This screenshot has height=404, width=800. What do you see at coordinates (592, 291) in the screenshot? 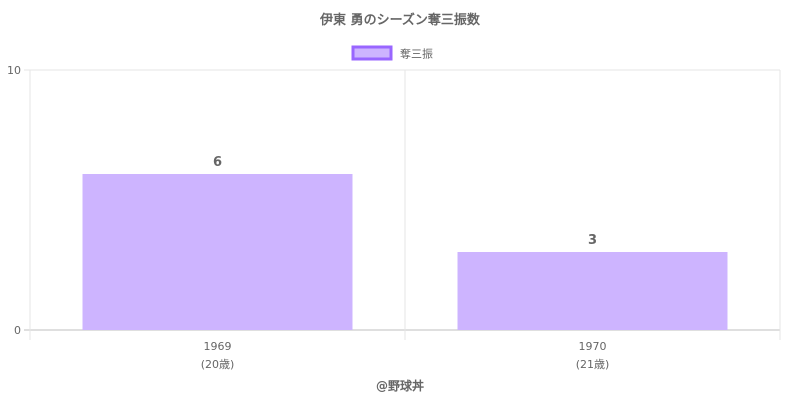
I see `bar-1970` at bounding box center [592, 291].